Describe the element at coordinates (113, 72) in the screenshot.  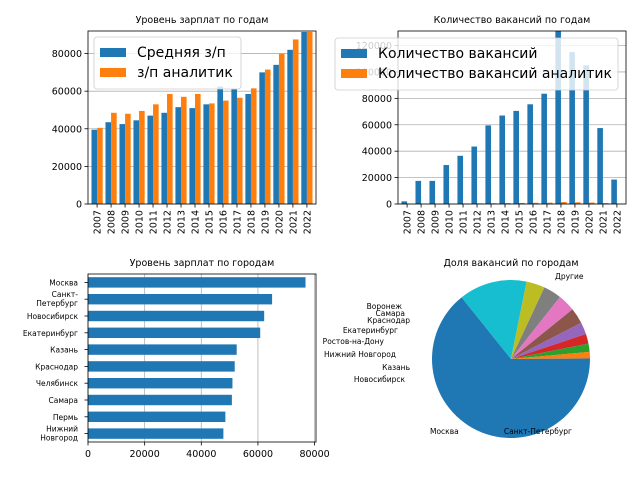
I see `legend-salary-swatch` at that location.